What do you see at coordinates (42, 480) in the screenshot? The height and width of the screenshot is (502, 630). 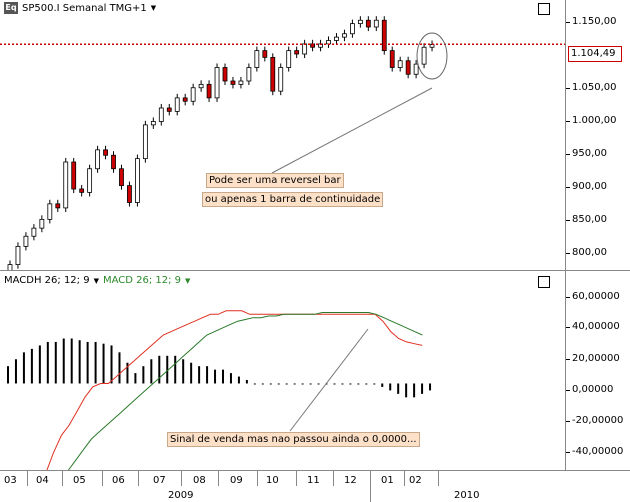 I see `month-label: 04` at bounding box center [42, 480].